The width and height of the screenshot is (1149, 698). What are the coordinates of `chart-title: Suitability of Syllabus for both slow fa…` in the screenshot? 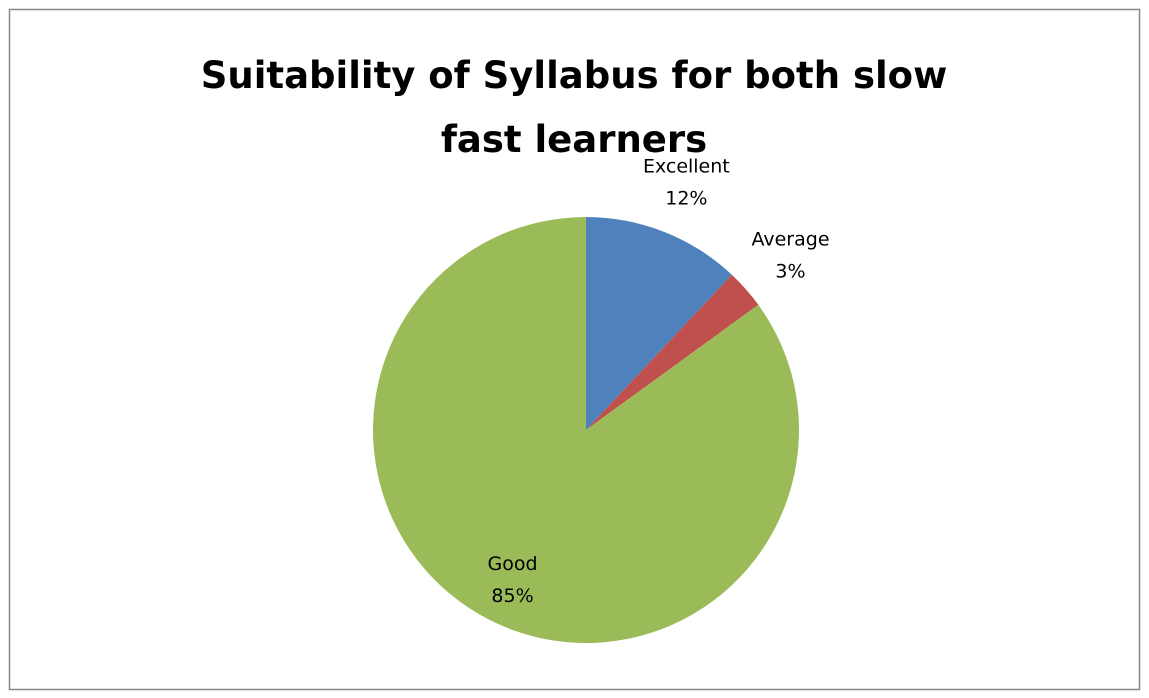 It's located at (574, 107).